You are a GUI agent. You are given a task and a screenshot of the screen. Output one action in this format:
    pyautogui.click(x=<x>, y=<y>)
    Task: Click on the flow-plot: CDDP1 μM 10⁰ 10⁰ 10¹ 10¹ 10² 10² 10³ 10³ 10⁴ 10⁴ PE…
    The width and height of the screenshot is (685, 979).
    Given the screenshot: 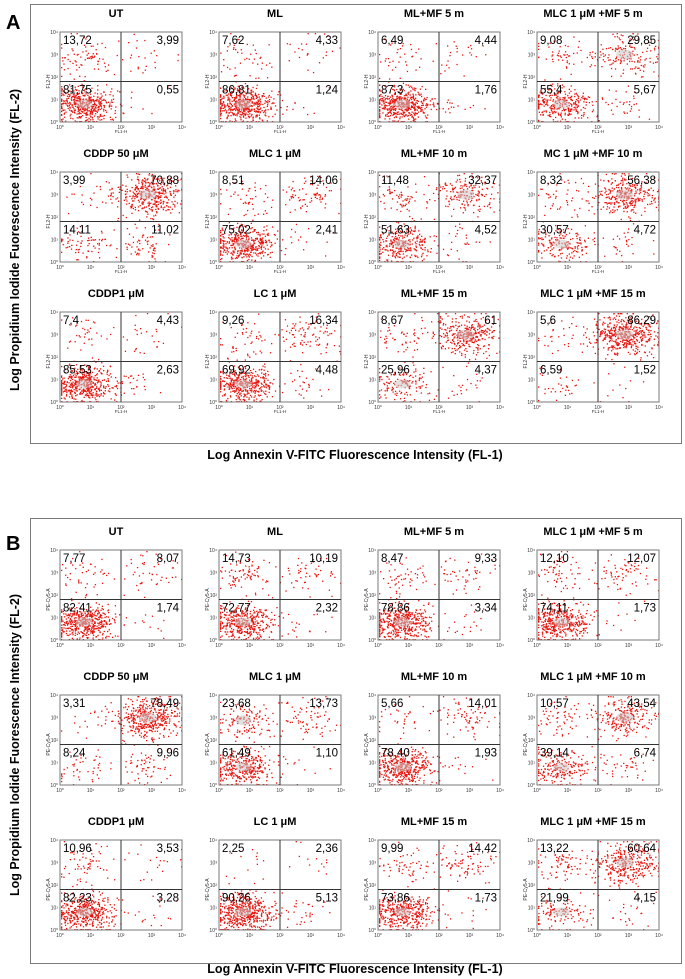 What is the action you would take?
    pyautogui.click(x=116, y=878)
    